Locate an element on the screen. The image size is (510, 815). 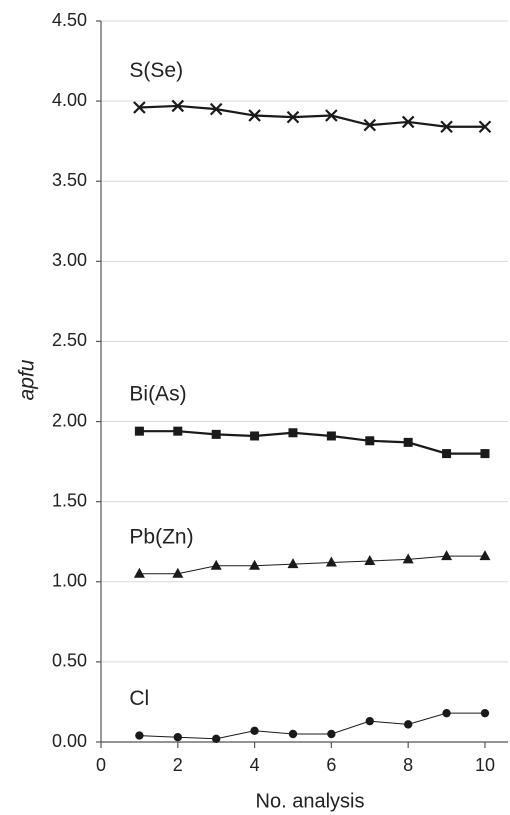
x-tick-label: 8 is located at coordinates (408, 765).